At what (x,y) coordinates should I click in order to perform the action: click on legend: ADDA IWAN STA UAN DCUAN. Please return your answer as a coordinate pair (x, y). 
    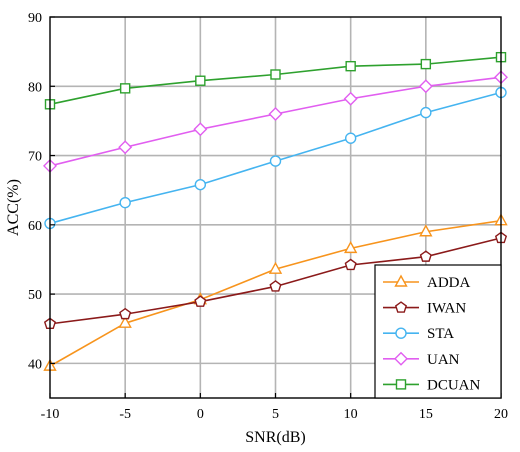
    Looking at the image, I should click on (438, 331).